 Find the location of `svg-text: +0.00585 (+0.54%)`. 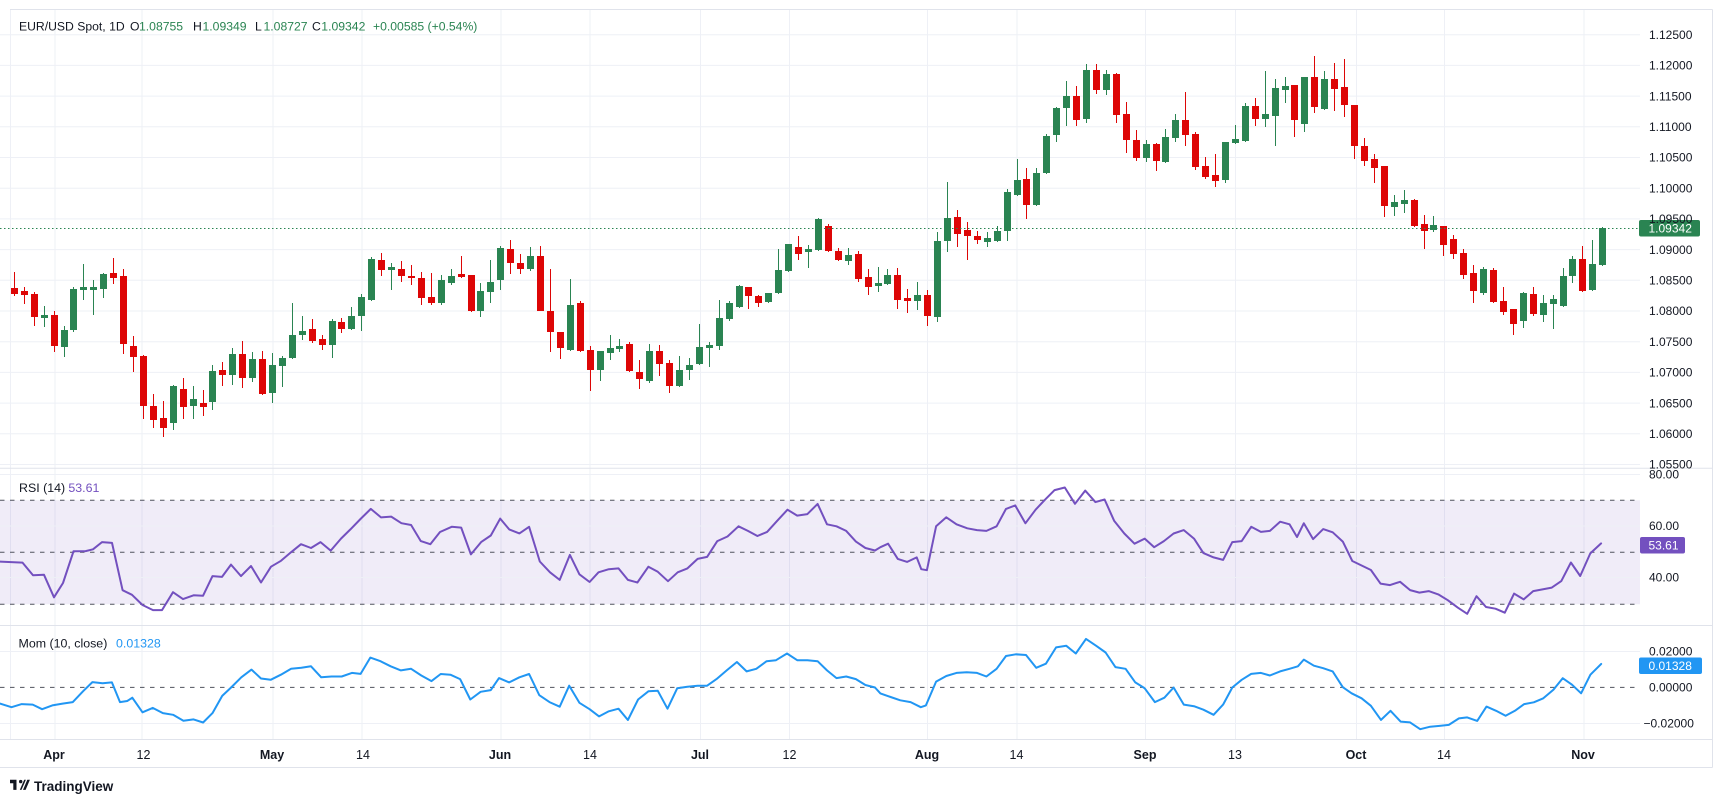

svg-text: +0.00585 (+0.54%) is located at coordinates (425, 26).